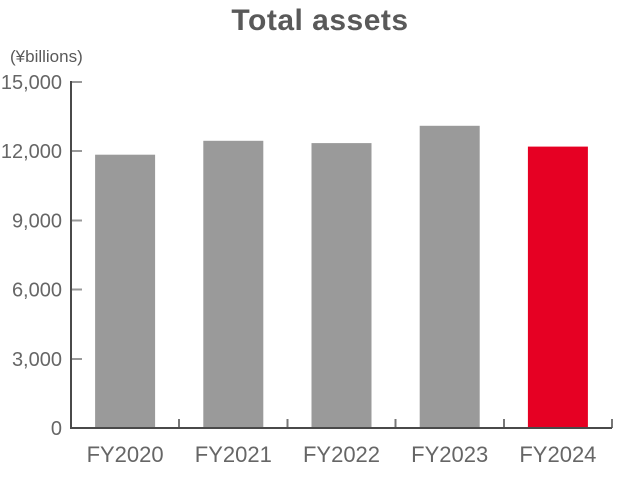 This screenshot has width=640, height=480. Describe the element at coordinates (449, 277) in the screenshot. I see `bar-fy2023` at that location.